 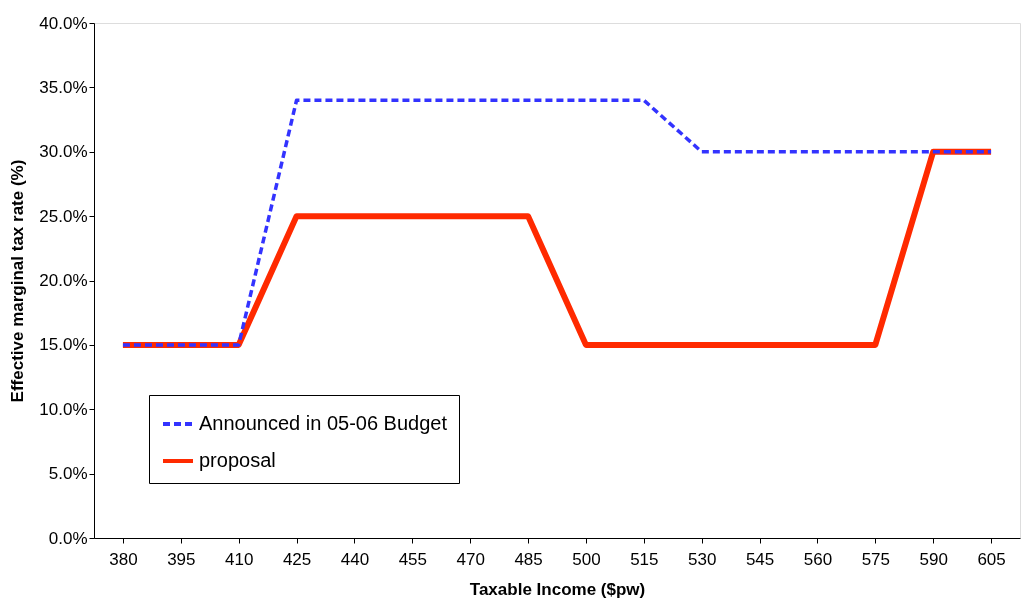 What do you see at coordinates (237, 460) in the screenshot?
I see `legend-label: proposal` at bounding box center [237, 460].